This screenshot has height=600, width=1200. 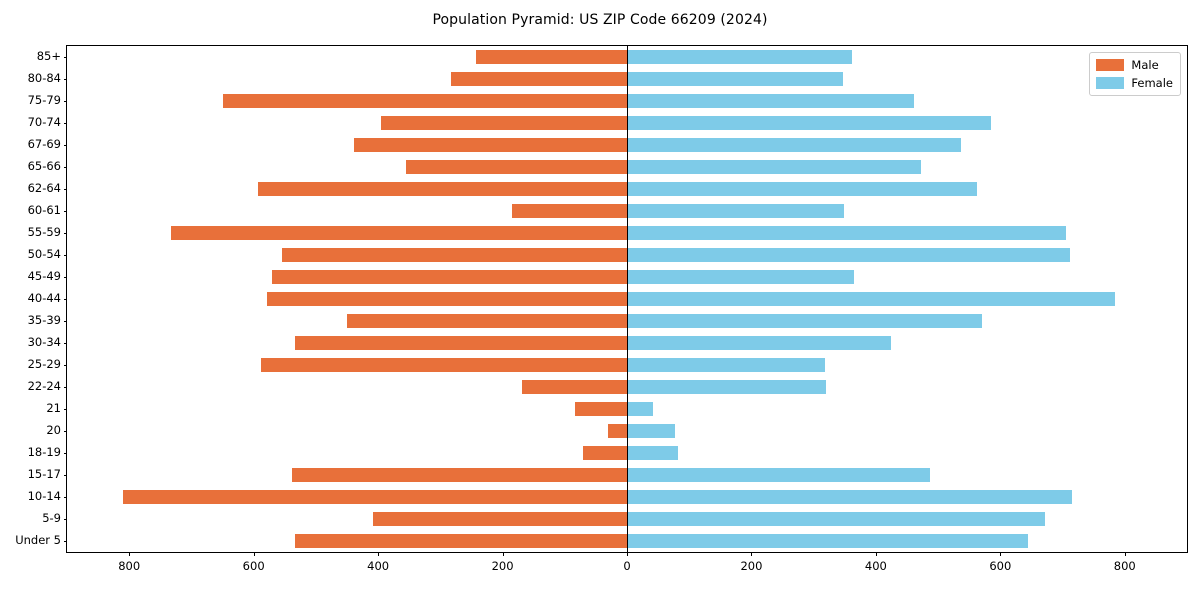 I want to click on legend-label-male: Male, so click(x=1145, y=65).